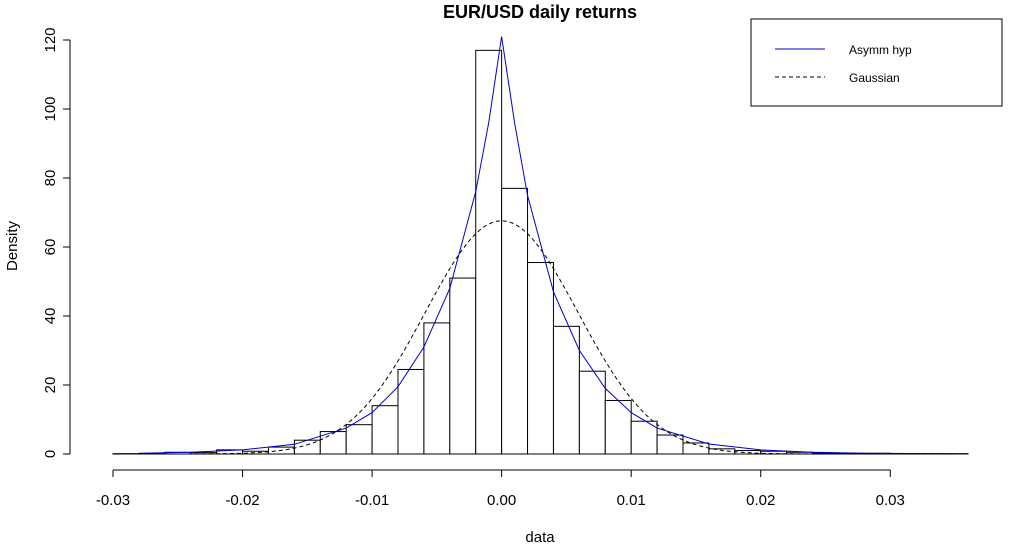 This screenshot has width=1024, height=549. What do you see at coordinates (50, 178) in the screenshot?
I see `y-tick-label: 80` at bounding box center [50, 178].